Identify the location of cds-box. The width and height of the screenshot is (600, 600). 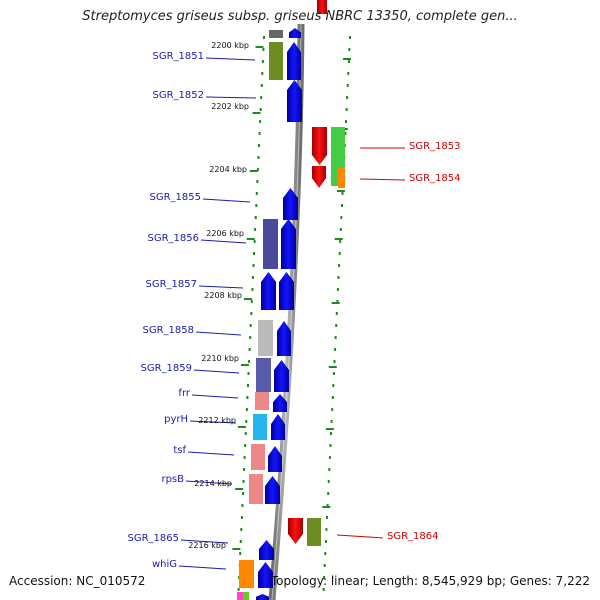
(322, 7).